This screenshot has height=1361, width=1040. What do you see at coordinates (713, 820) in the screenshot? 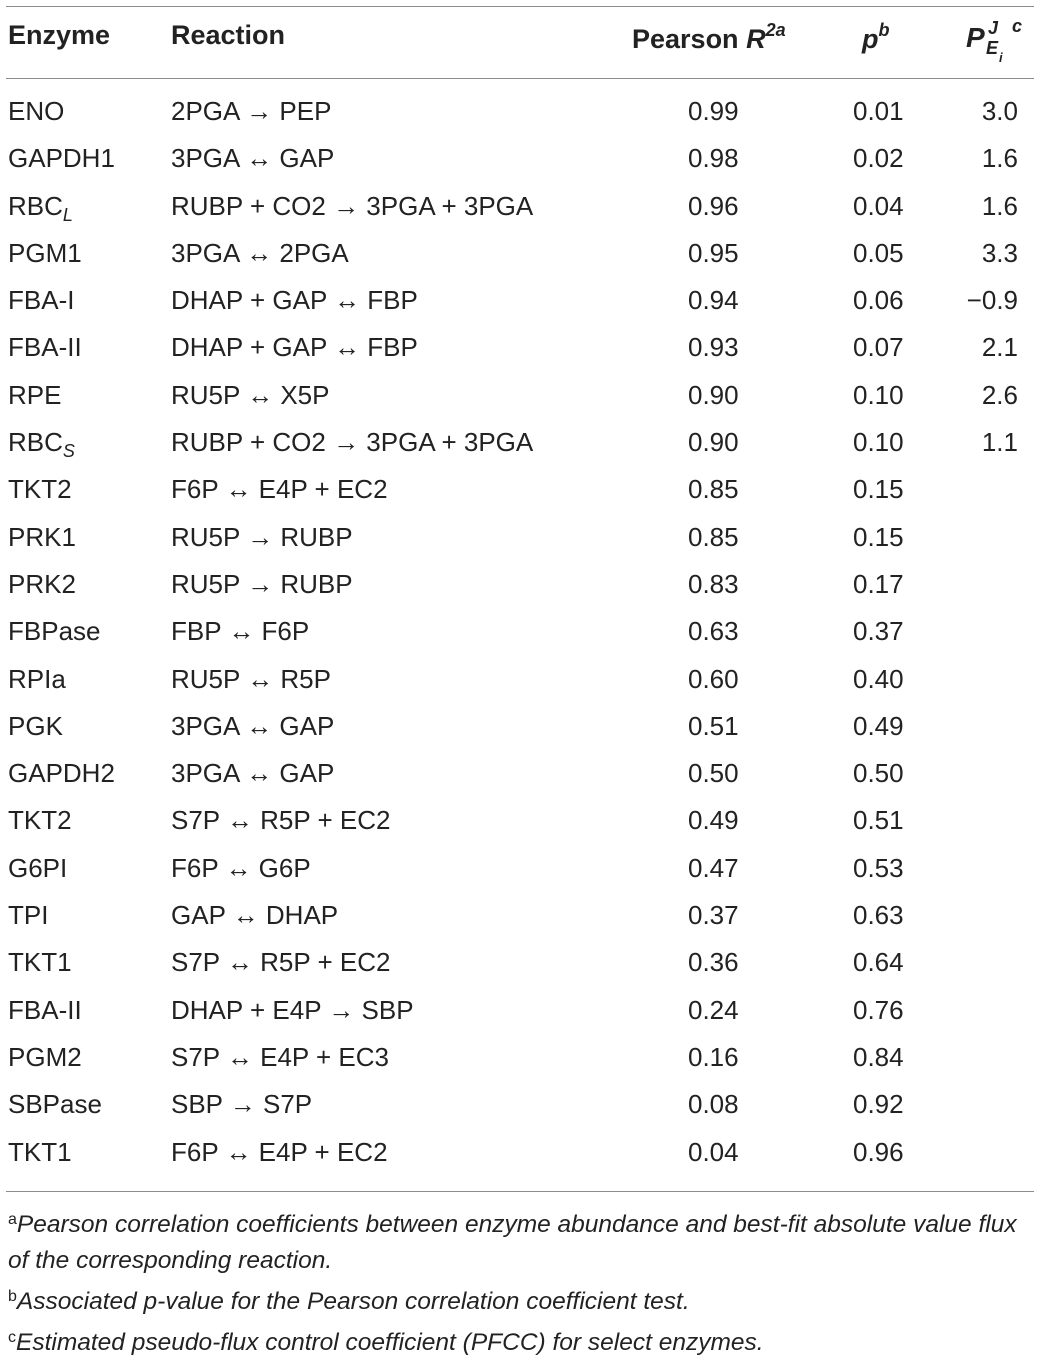
I see `pearson-cell: 0.49` at bounding box center [713, 820].